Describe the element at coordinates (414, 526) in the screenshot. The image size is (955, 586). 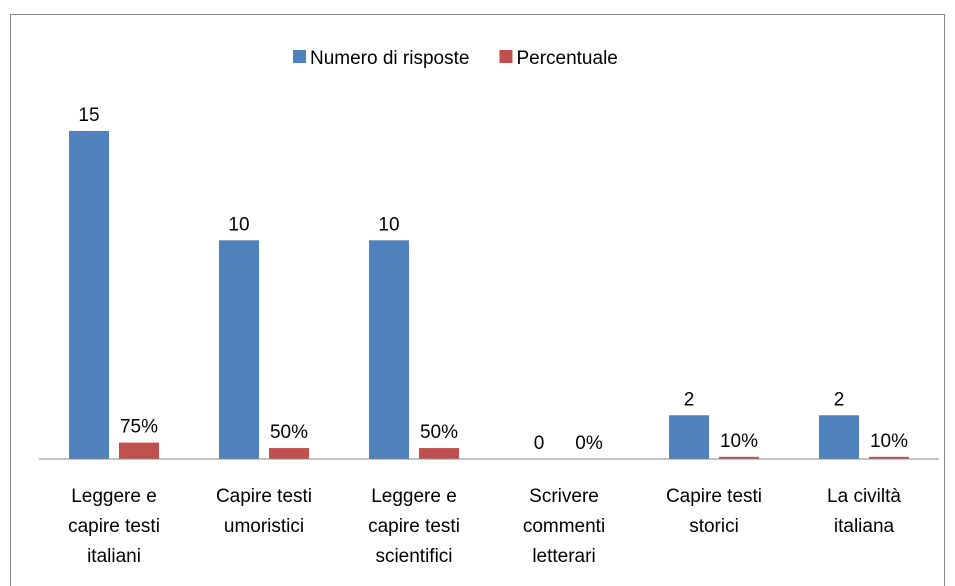
I see `x-tick-label: Leggere e capire testi scientifici` at that location.